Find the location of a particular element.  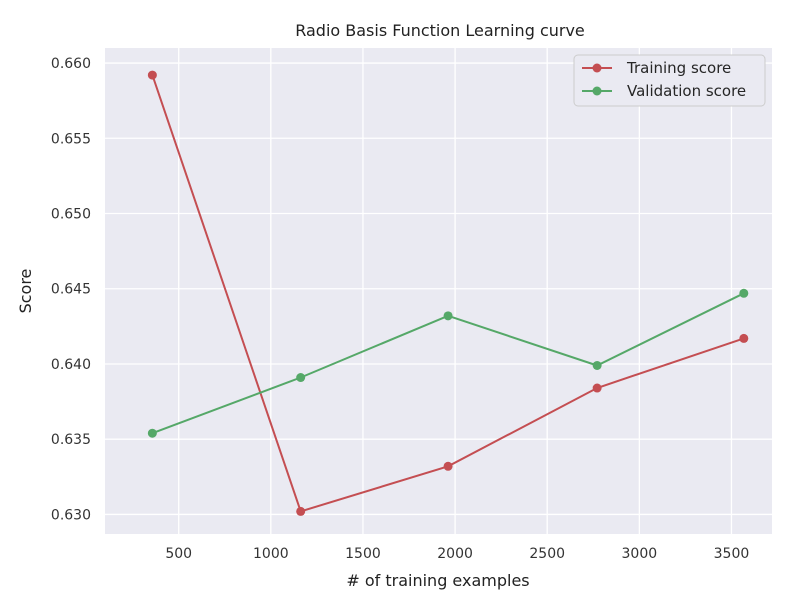

y-tick-label: 0.645 is located at coordinates (71, 290).